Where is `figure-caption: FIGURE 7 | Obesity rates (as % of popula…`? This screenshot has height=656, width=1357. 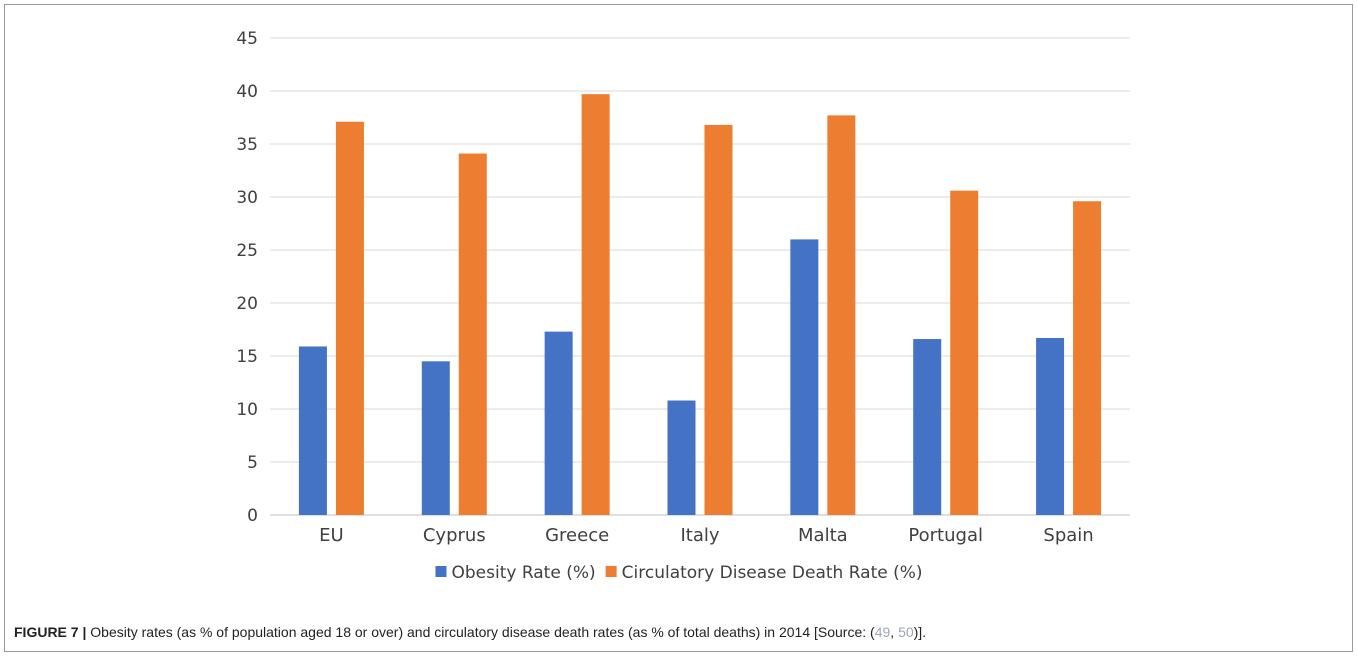
figure-caption: FIGURE 7 | Obesity rates (as % of popula… is located at coordinates (674, 632).